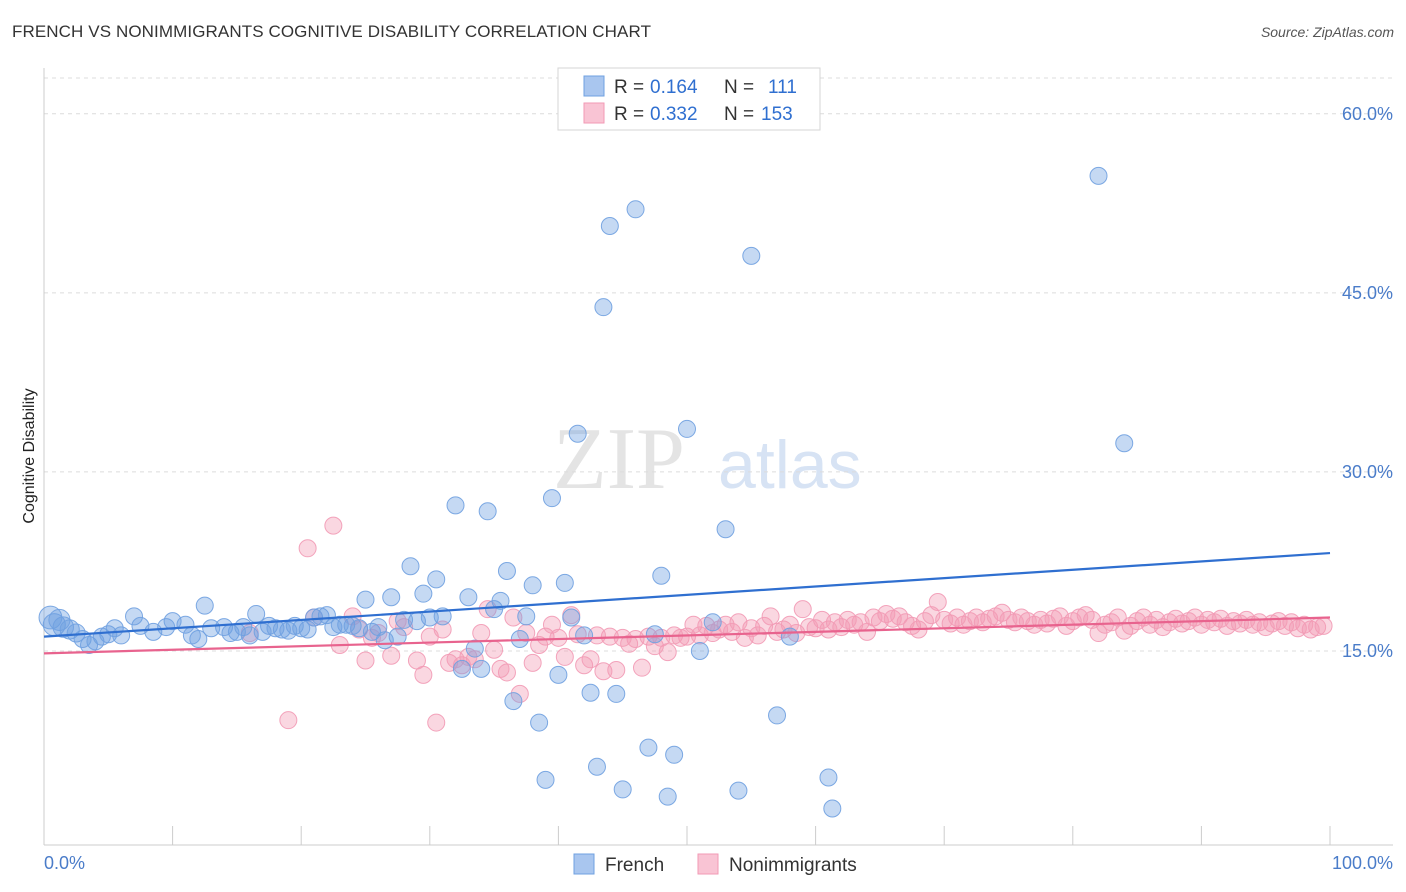 The height and width of the screenshot is (892, 1406). I want to click on french-trend-line, so click(687, 594).